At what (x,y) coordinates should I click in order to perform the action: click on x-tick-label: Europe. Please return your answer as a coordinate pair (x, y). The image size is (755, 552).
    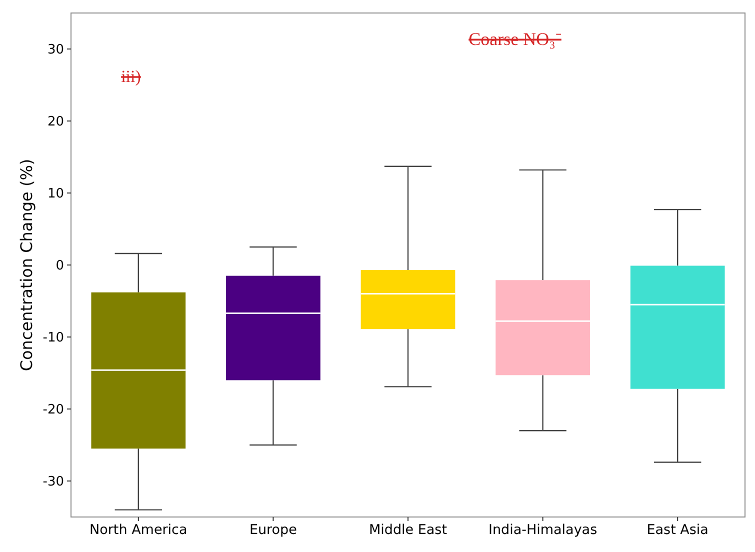
    Looking at the image, I should click on (273, 530).